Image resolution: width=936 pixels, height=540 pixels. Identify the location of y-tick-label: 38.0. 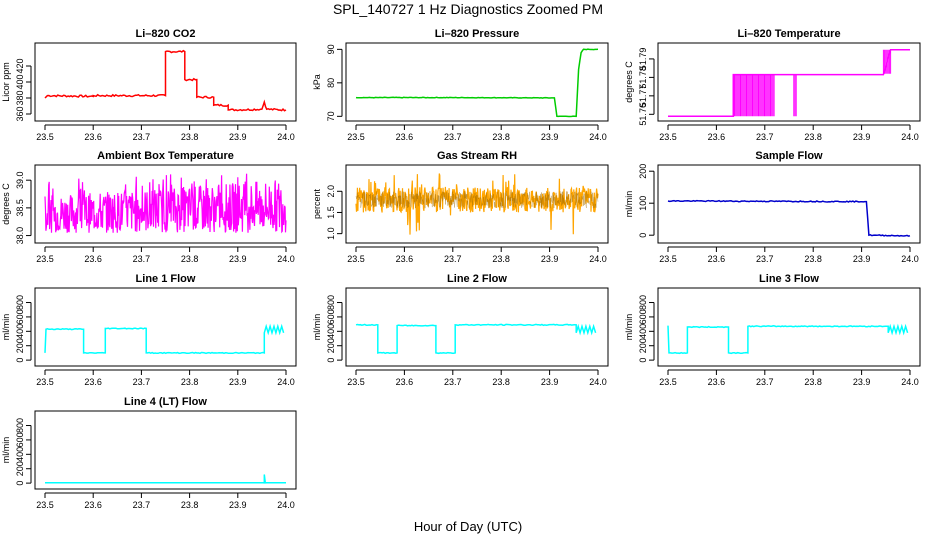
(20, 236).